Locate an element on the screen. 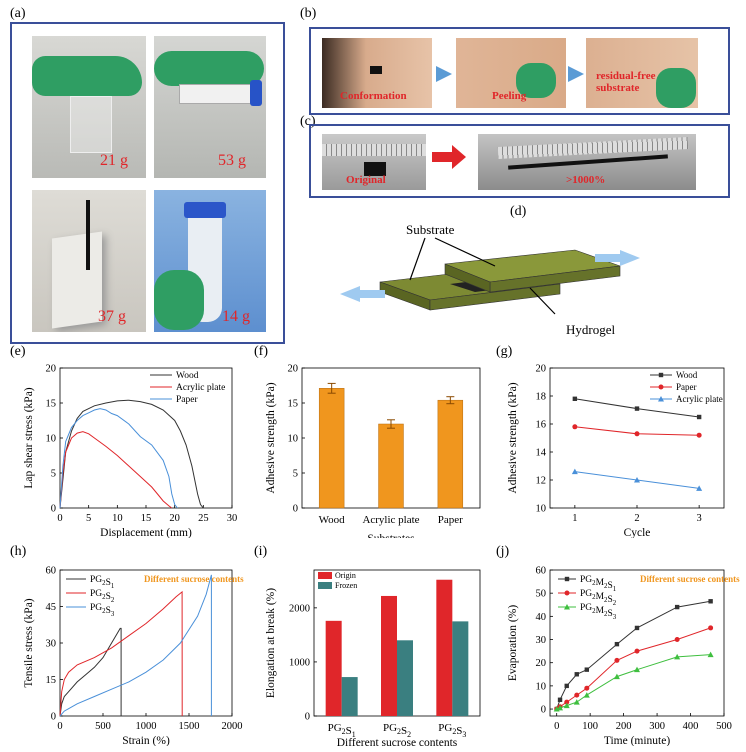 This screenshot has height=752, width=746. hydrogel-icon is located at coordinates (376, 70).